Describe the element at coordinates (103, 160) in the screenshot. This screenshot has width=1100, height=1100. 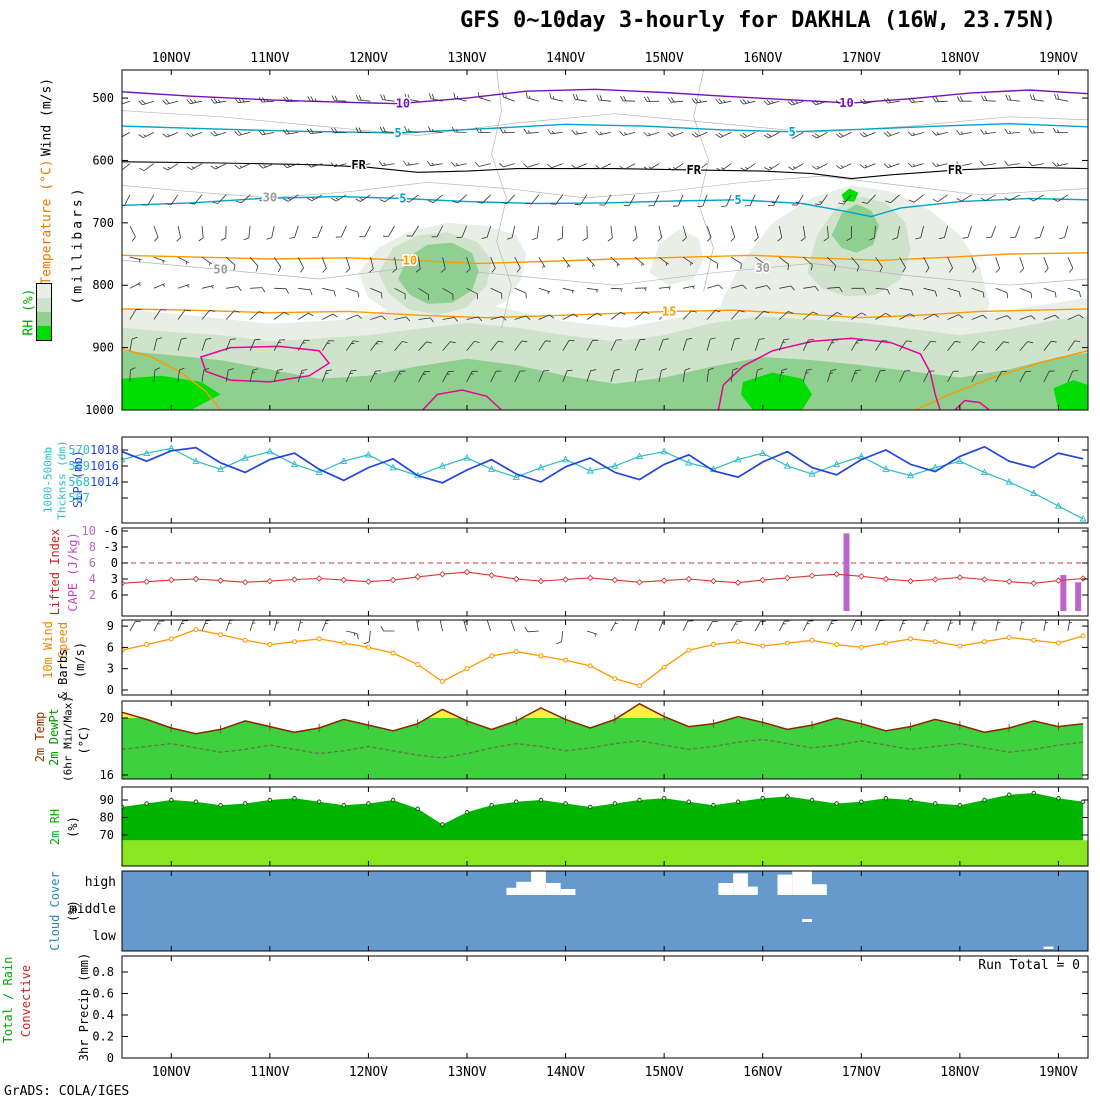
I see `svg-text: 600` at that location.